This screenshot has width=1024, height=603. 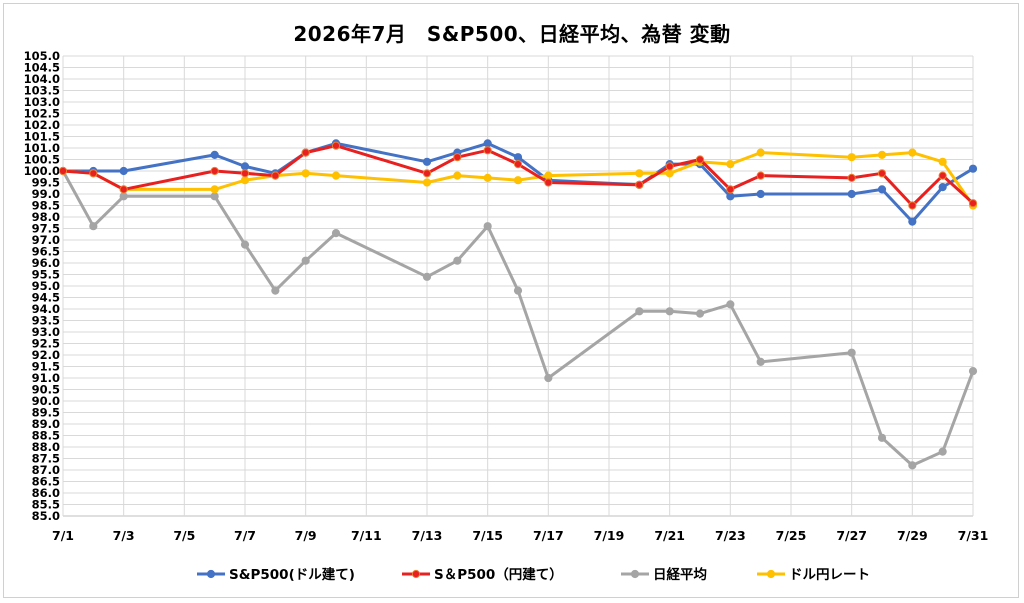 I want to click on legend-item: ドル円レート, so click(x=813, y=575).